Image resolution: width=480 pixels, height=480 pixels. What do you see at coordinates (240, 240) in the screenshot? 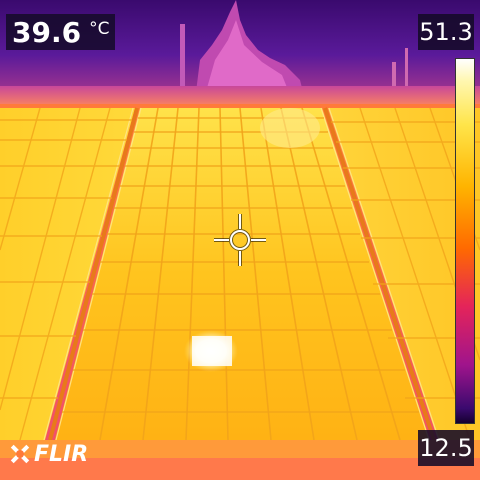
I see `crosshair-icon` at bounding box center [240, 240].